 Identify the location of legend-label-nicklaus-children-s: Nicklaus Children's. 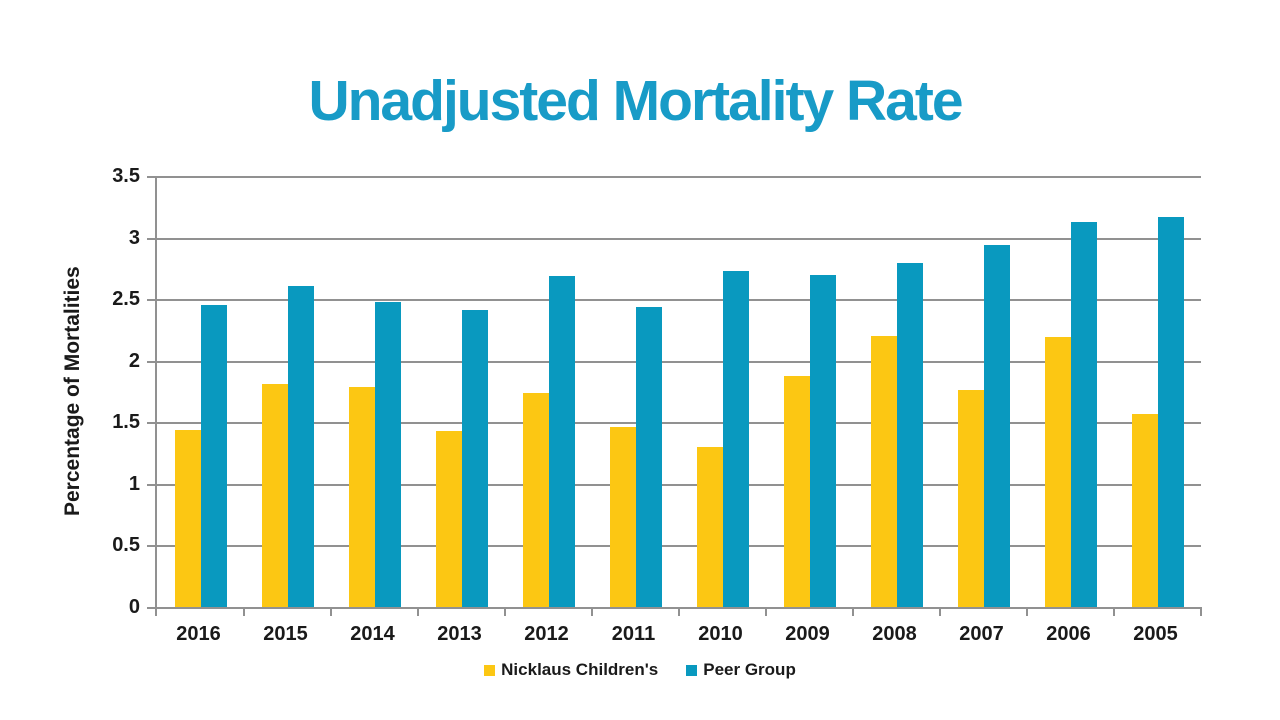
(580, 669).